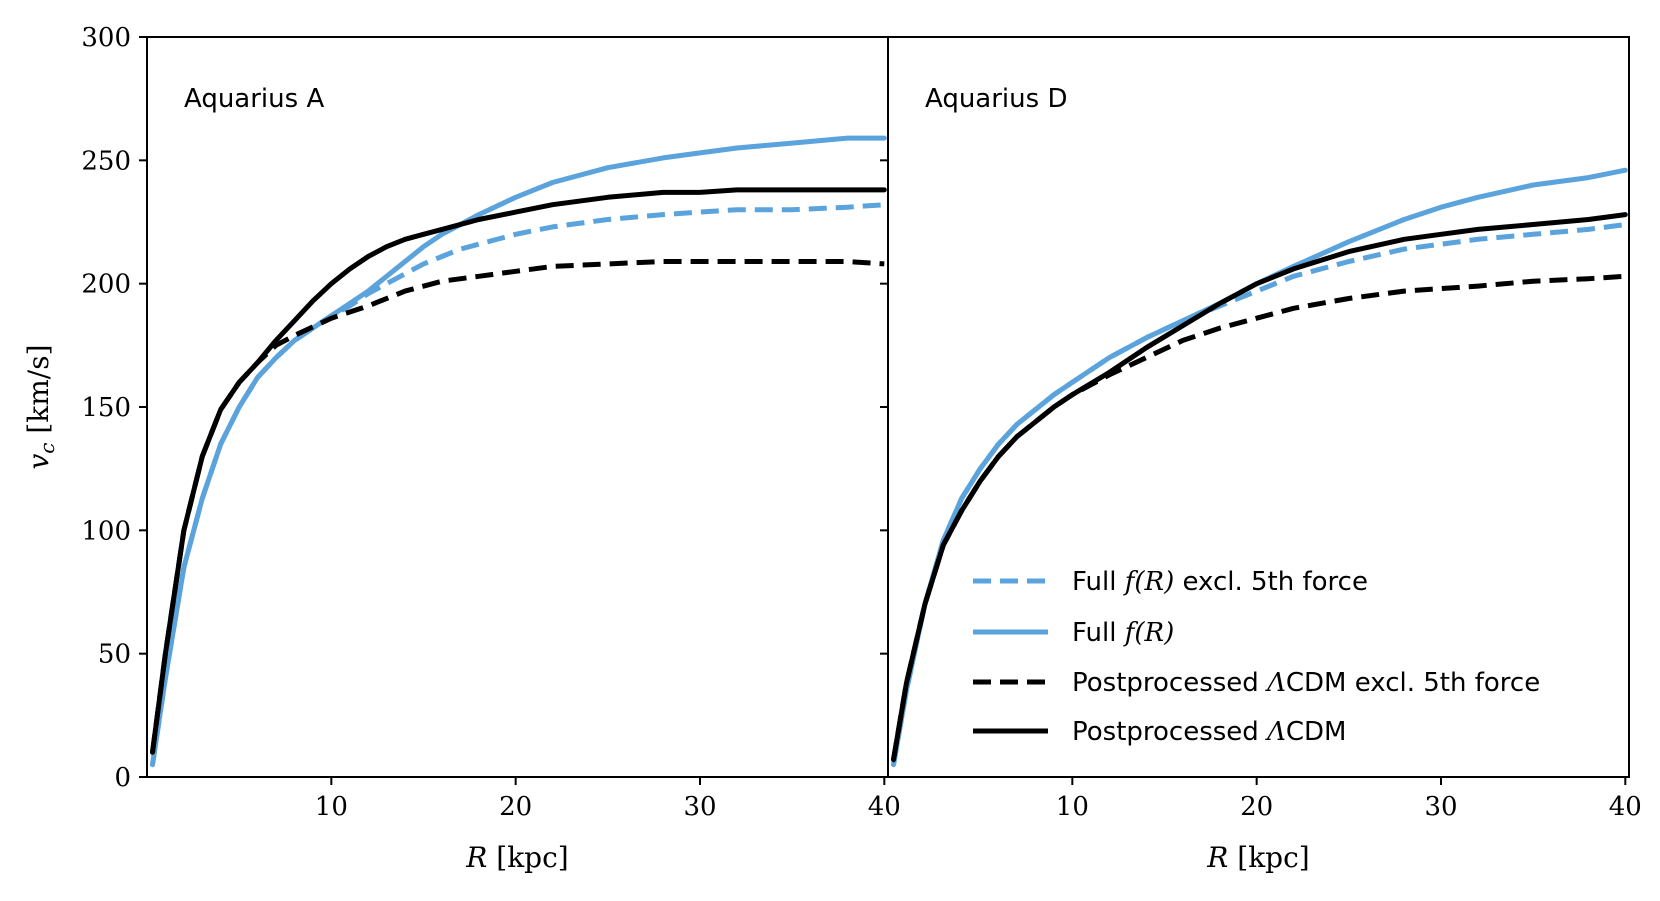  Describe the element at coordinates (106, 161) in the screenshot. I see `y-tick-label: 250` at that location.